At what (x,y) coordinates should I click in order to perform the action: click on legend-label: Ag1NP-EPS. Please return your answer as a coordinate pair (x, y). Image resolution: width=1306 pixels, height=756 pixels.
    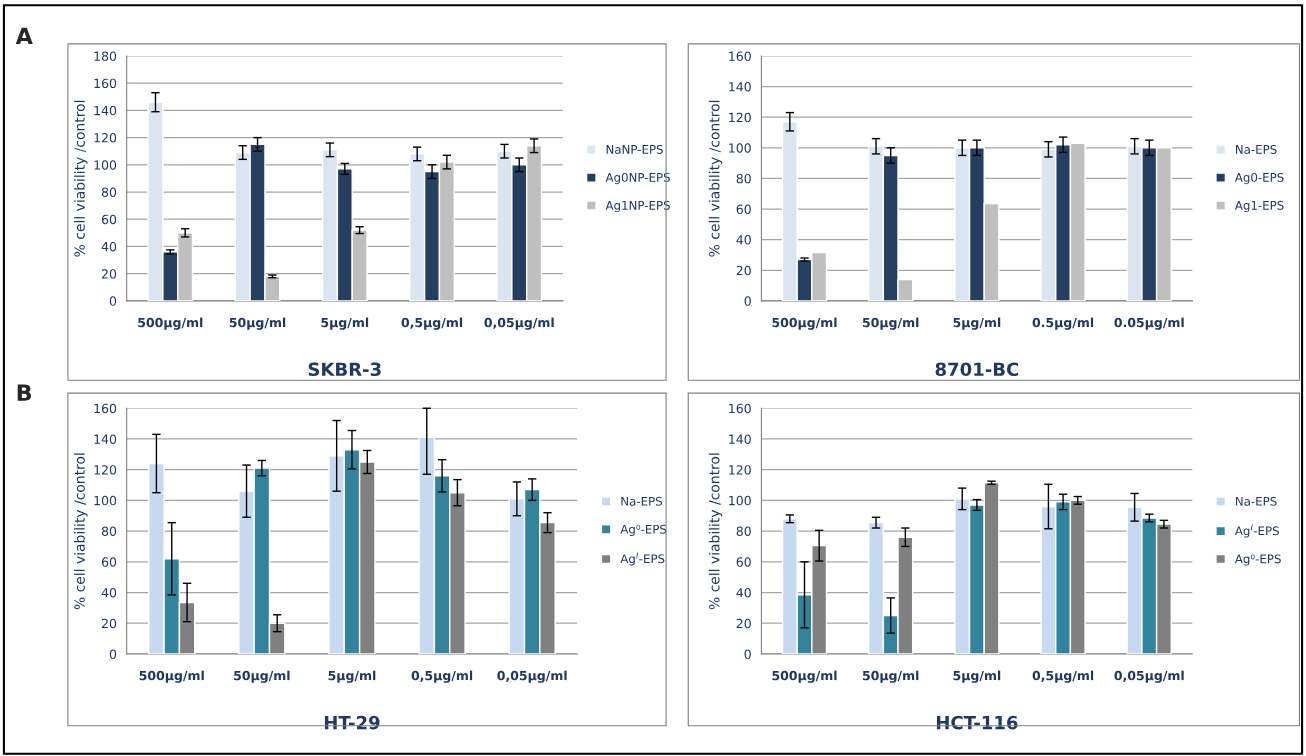
    Looking at the image, I should click on (637, 206).